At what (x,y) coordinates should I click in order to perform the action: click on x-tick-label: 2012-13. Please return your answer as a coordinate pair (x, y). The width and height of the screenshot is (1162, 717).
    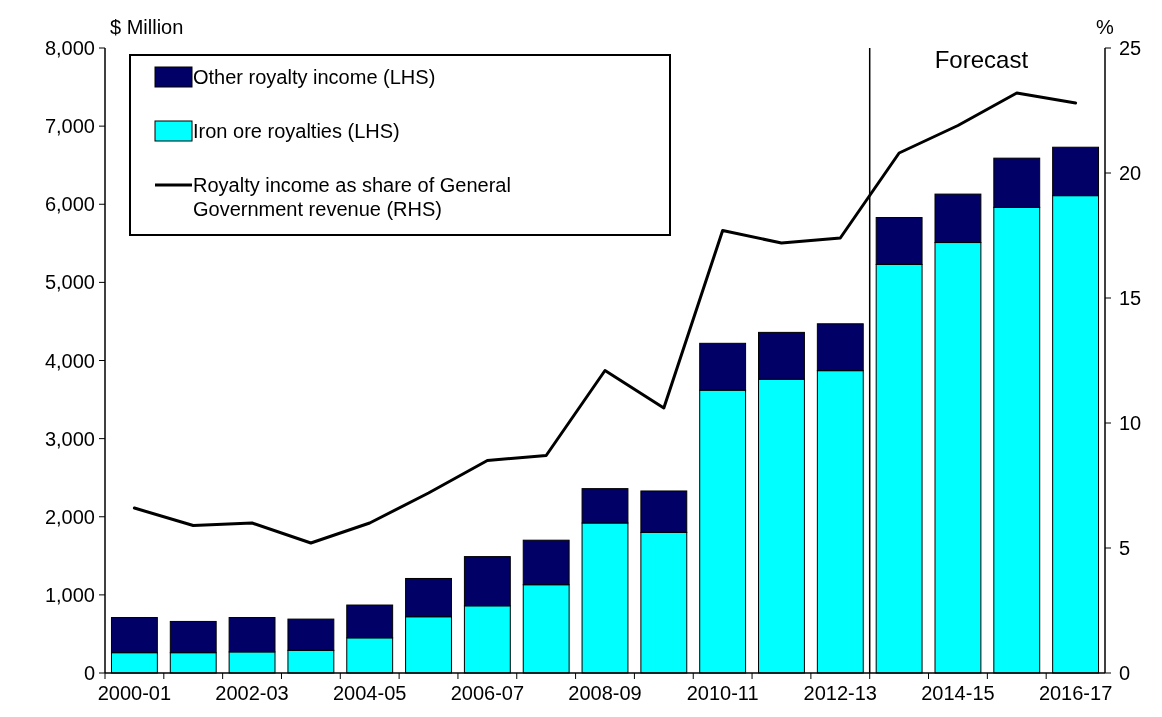
    Looking at the image, I should click on (840, 693).